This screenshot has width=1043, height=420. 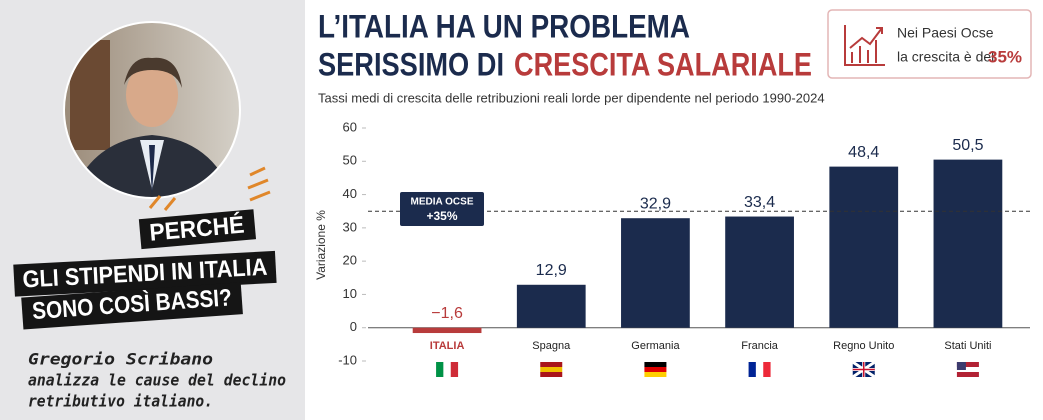 I want to click on x-tick-label: Francia, so click(x=760, y=346).